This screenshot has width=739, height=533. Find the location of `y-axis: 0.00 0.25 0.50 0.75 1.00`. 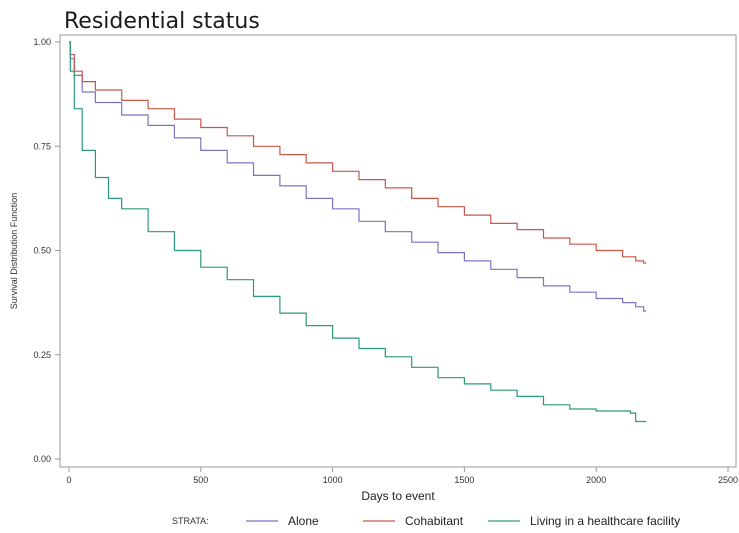

y-axis: 0.00 0.25 0.50 0.75 1.00 is located at coordinates (46, 250).